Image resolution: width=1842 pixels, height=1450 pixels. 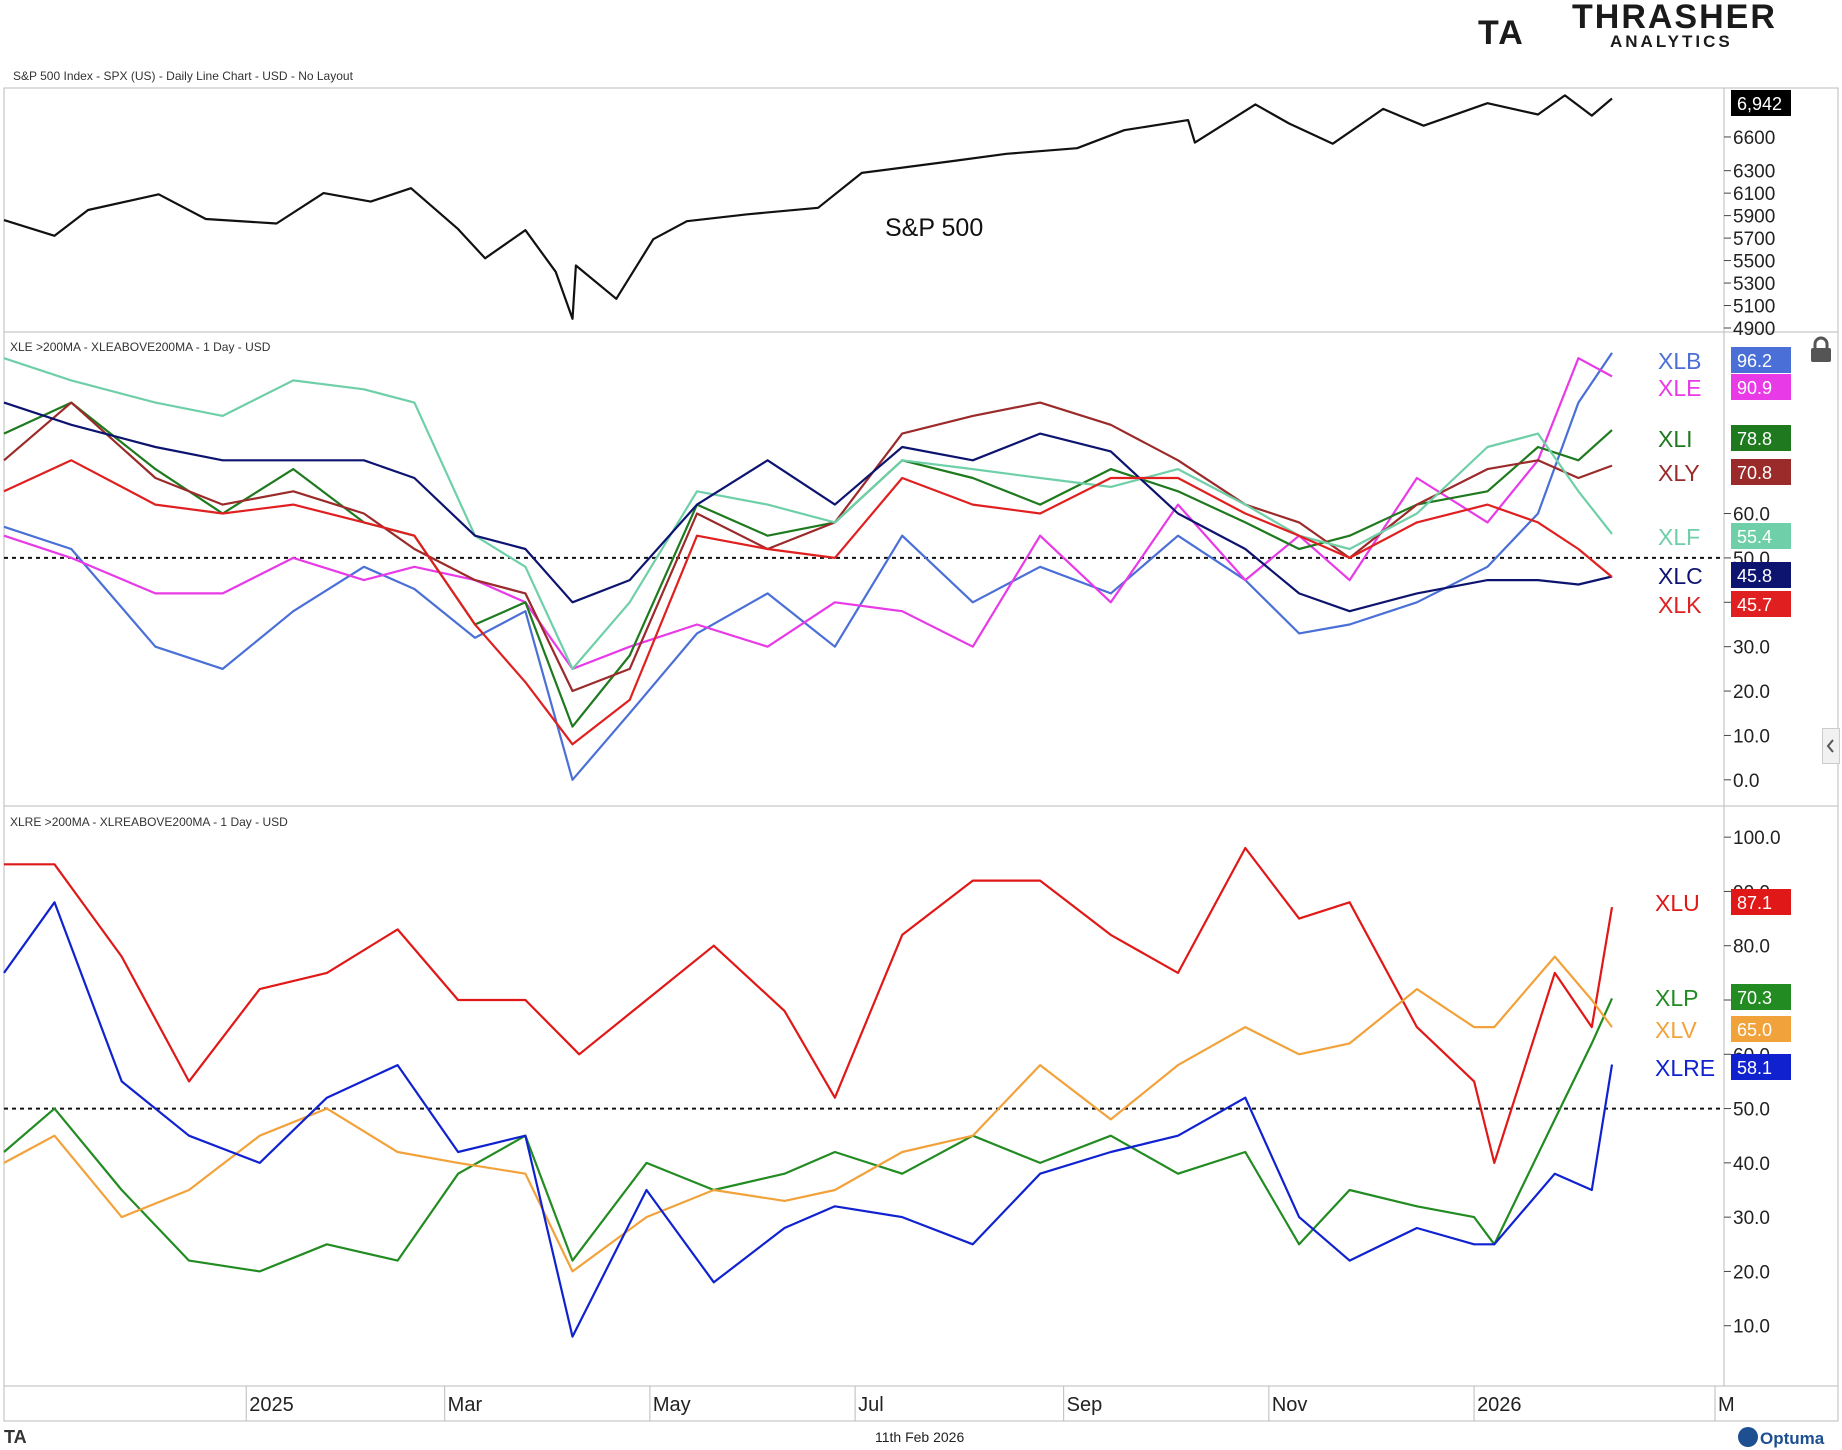 I want to click on logo-name: THRASHER, so click(x=1674, y=18).